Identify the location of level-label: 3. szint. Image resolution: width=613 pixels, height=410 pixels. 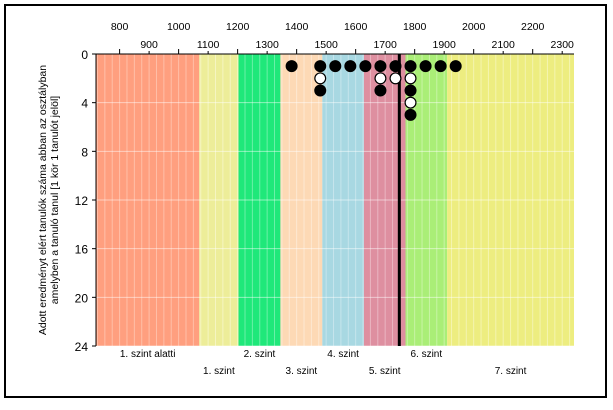
(302, 371).